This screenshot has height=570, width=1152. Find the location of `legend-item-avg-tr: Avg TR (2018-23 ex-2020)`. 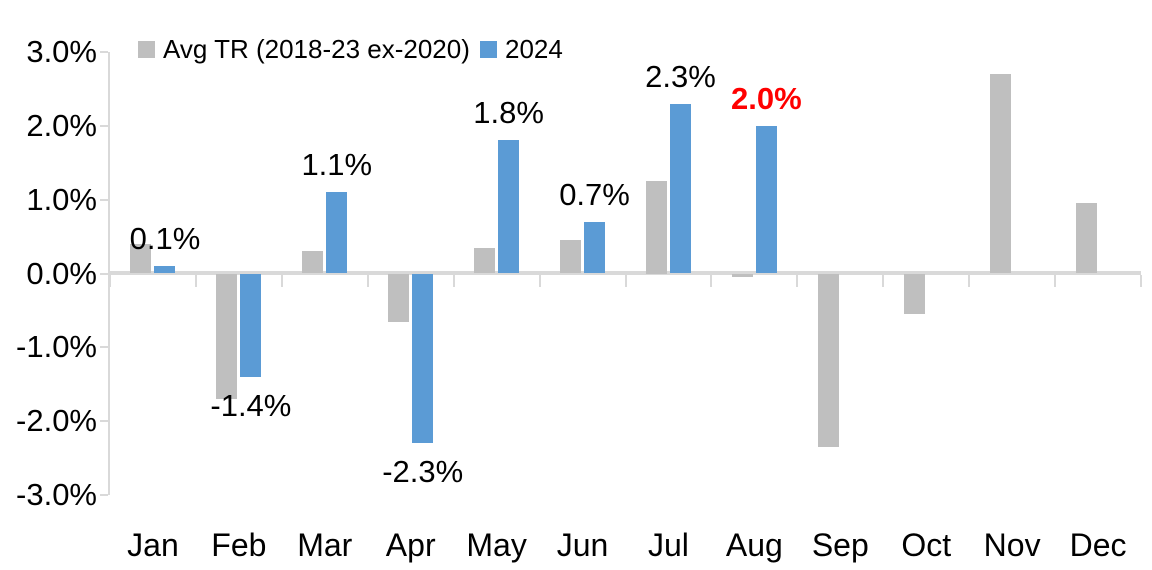

legend-item-avg-tr: Avg TR (2018-23 ex-2020) is located at coordinates (304, 49).